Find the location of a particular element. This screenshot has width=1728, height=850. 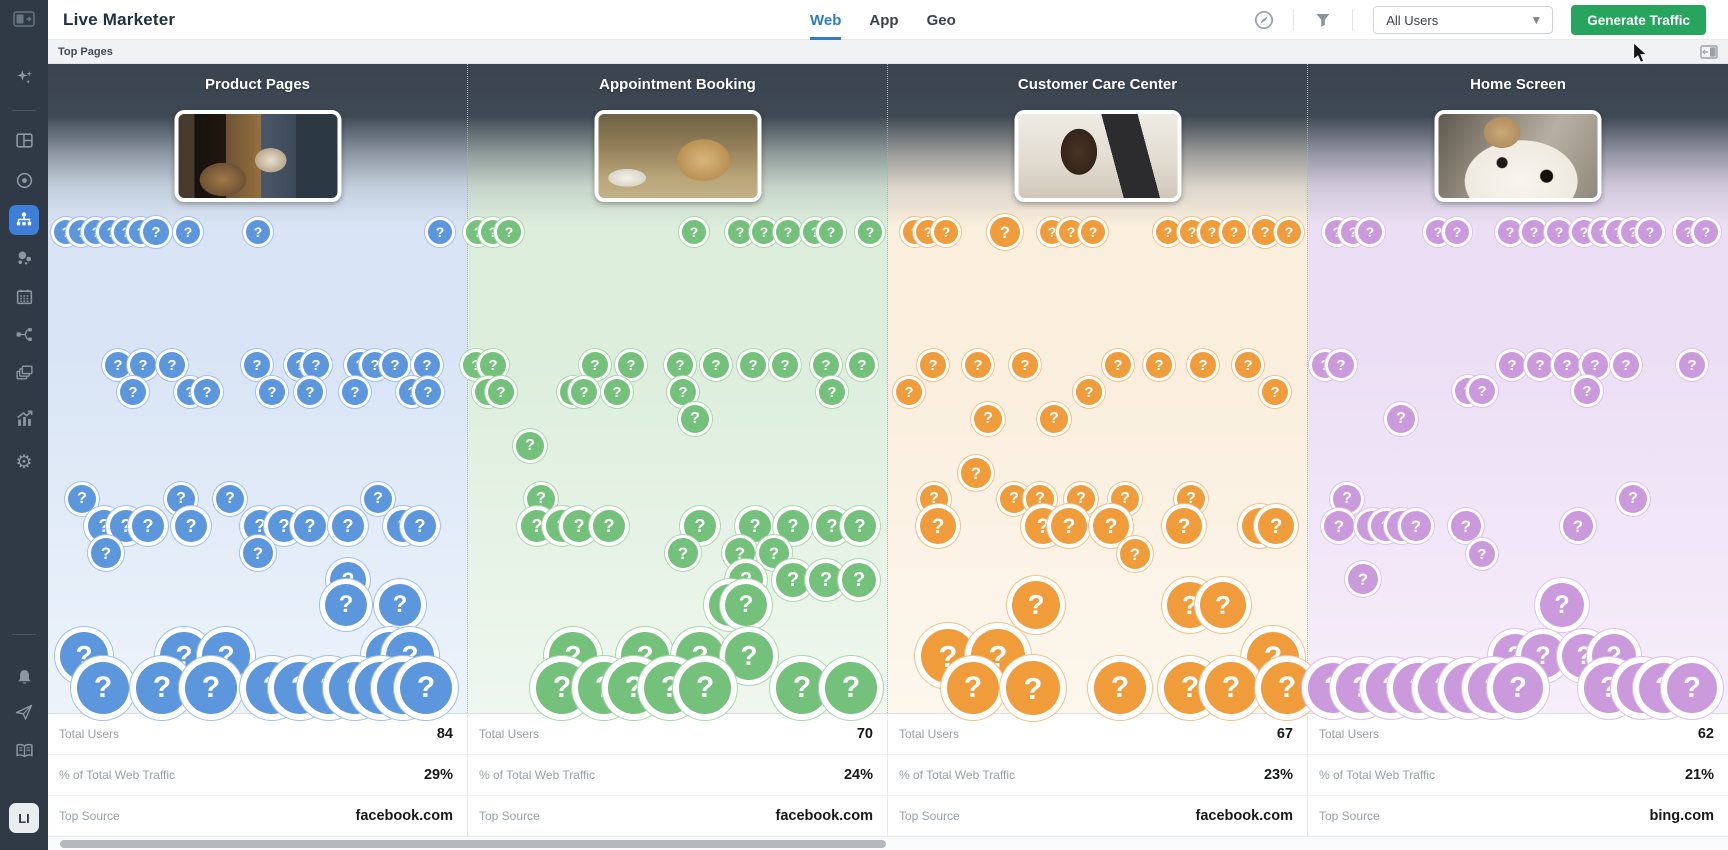

bubbles-icon is located at coordinates (24, 258).